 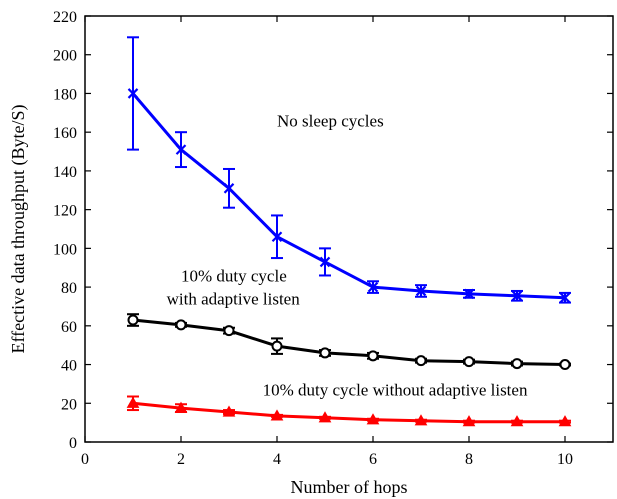 What do you see at coordinates (85, 459) in the screenshot?
I see `x-tick-label: 0` at bounding box center [85, 459].